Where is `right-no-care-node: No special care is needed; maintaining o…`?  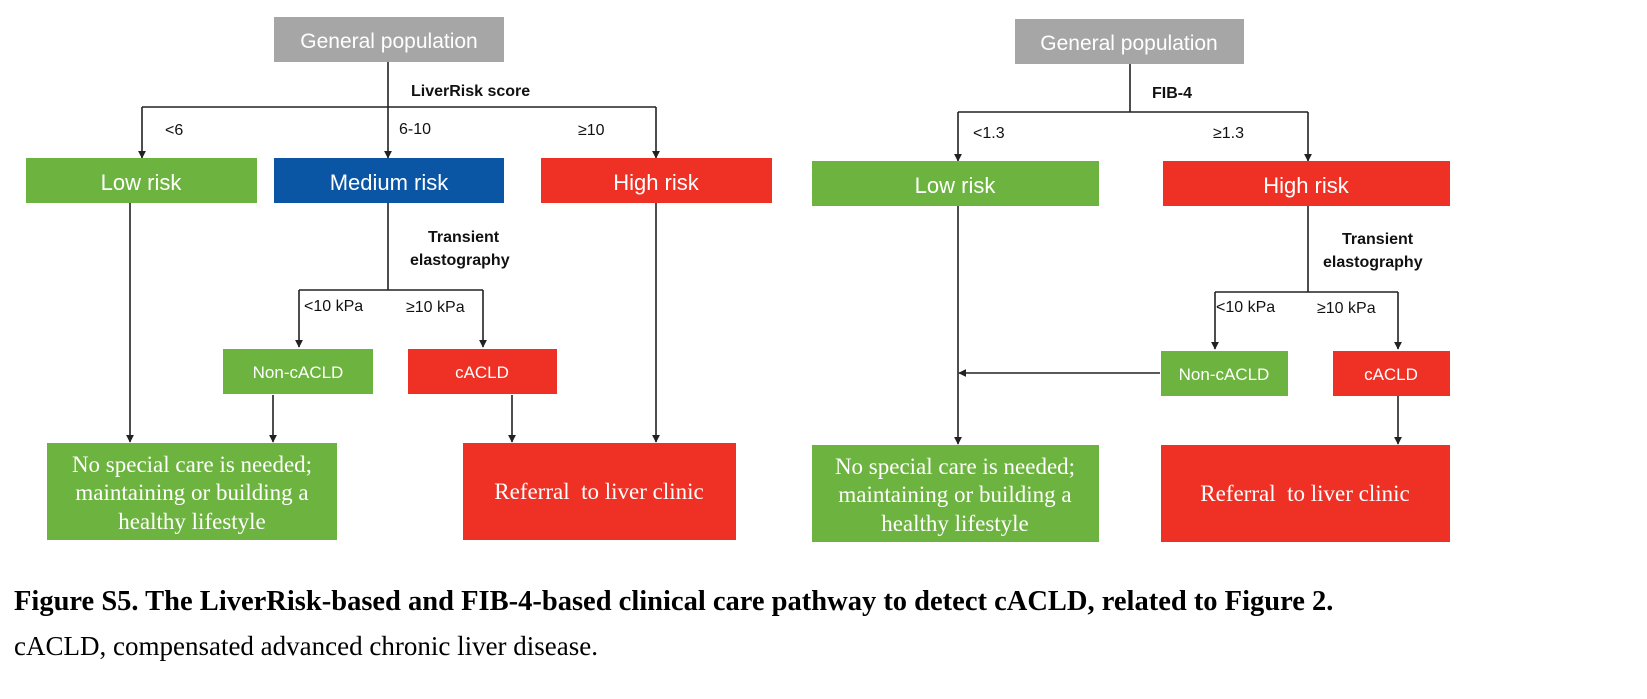
right-no-care-node: No special care is needed; maintaining o… is located at coordinates (955, 493).